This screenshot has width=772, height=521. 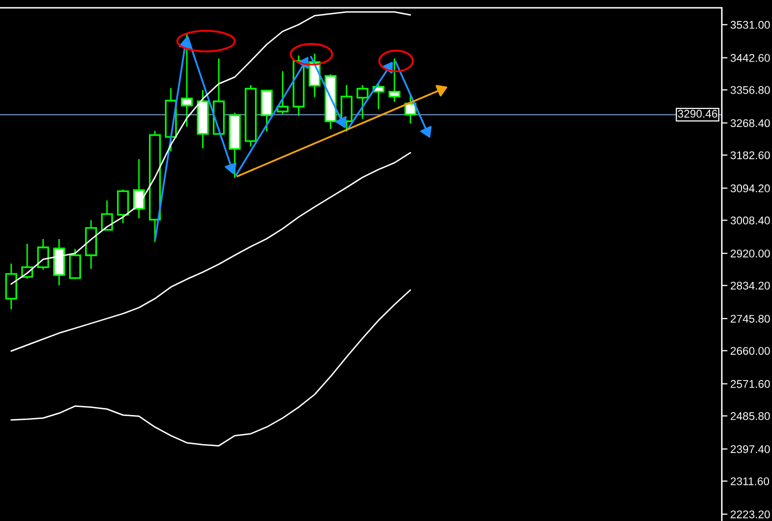 I want to click on y-tick-label: 2571.60, so click(x=750, y=384).